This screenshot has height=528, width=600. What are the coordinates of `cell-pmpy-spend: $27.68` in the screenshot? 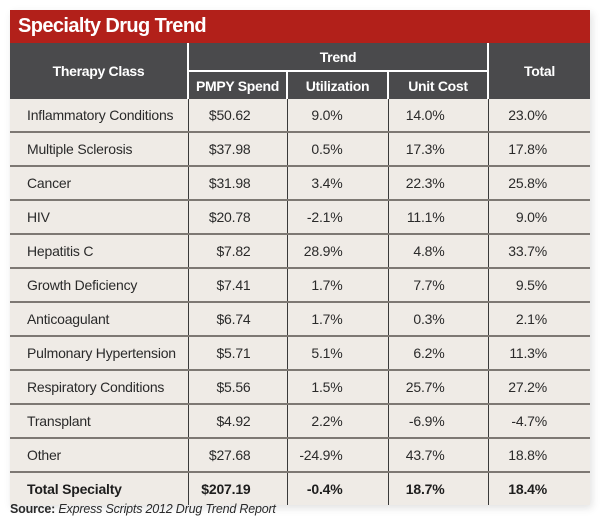 It's located at (237, 454).